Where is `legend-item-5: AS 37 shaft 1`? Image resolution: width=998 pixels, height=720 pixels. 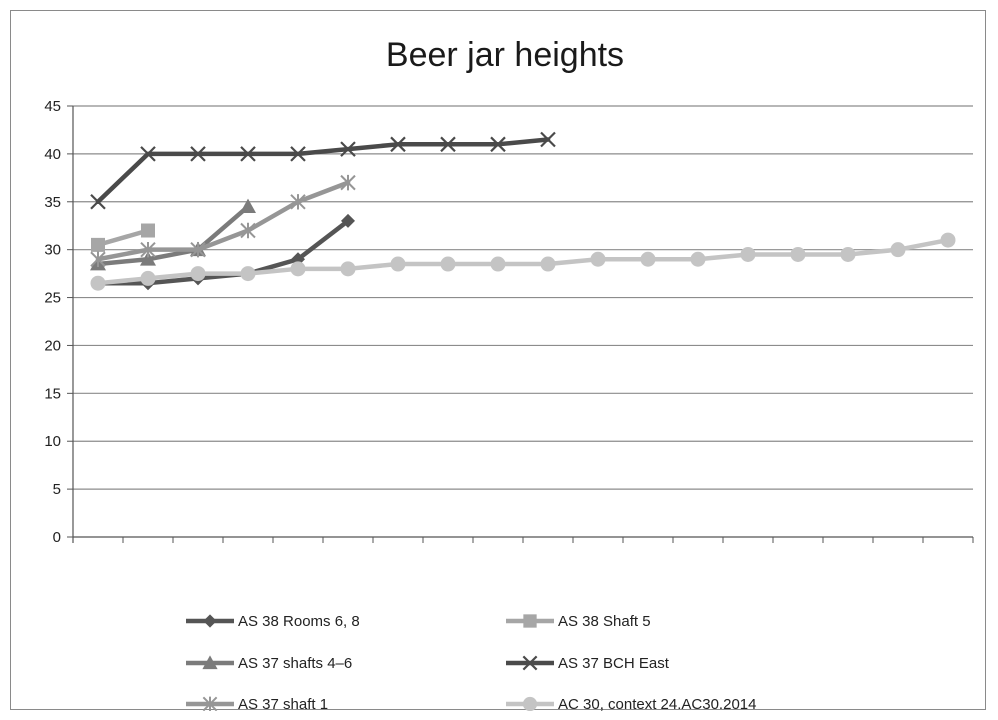 legend-item-5: AS 37 shaft 1 is located at coordinates (257, 703).